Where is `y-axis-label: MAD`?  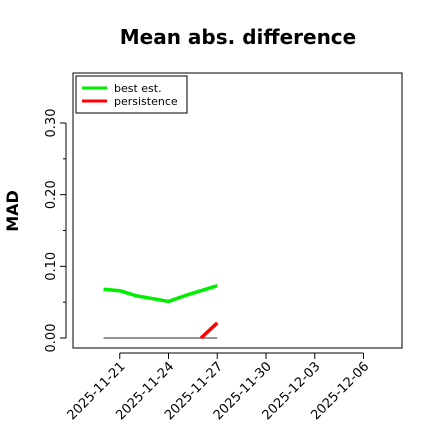 y-axis-label: MAD is located at coordinates (12, 211).